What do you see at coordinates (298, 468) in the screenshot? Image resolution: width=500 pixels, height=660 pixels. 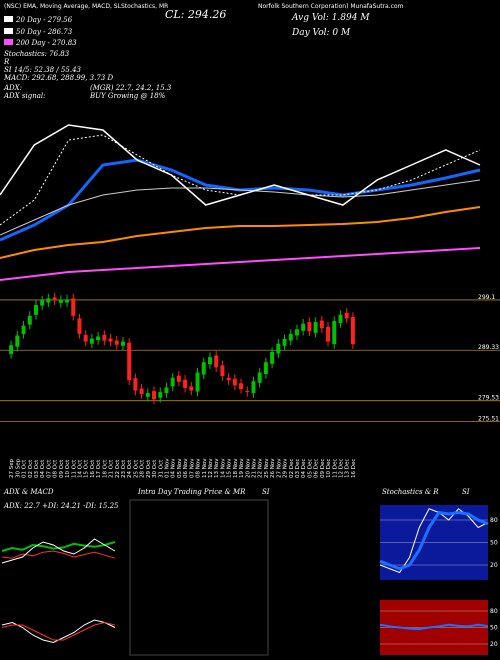 I see `x-tick-label: 03 Dec` at bounding box center [298, 468].